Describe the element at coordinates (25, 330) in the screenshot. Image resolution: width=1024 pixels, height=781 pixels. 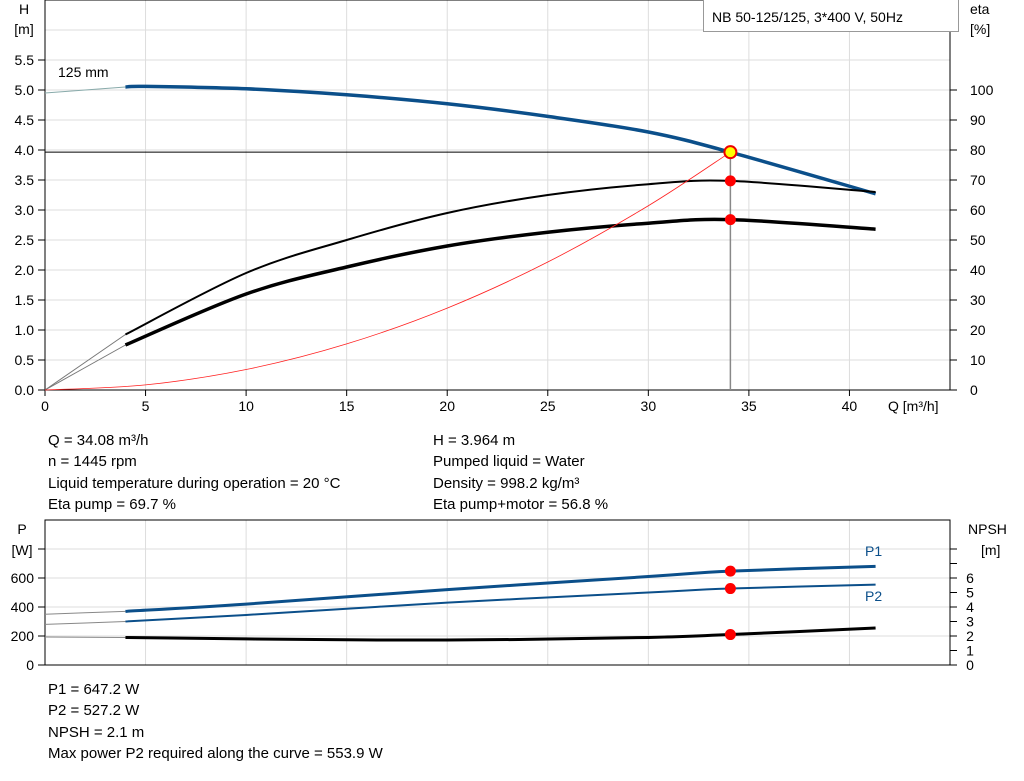
I see `y-tick-label: 1.0` at that location.